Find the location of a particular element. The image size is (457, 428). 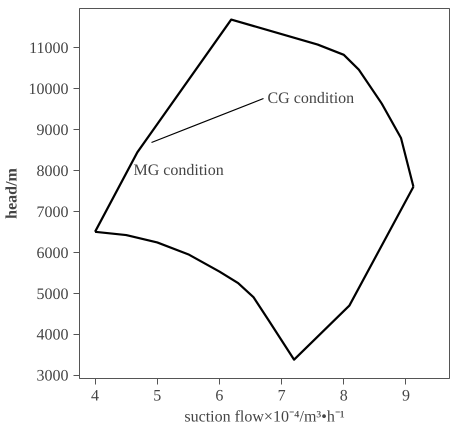

y-tick-label: 8000 is located at coordinates (52, 171).